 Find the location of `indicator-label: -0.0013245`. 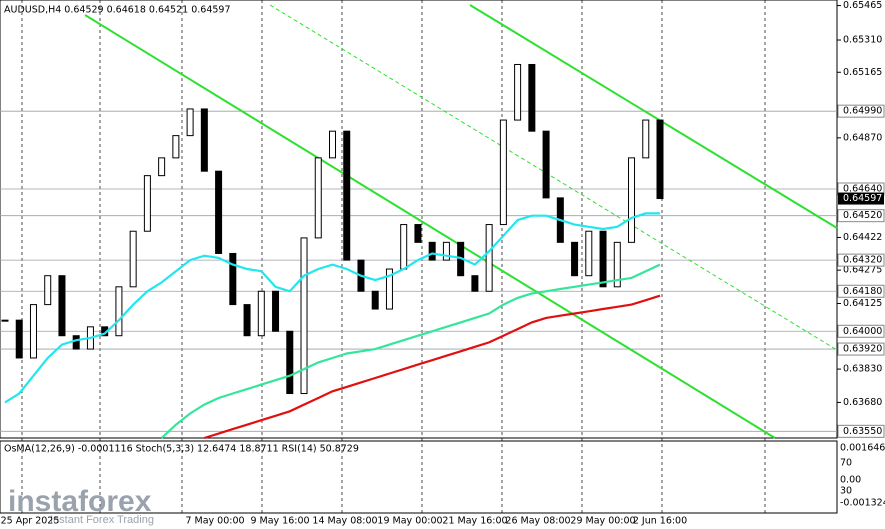

indicator-label: -0.0013245 is located at coordinates (862, 503).